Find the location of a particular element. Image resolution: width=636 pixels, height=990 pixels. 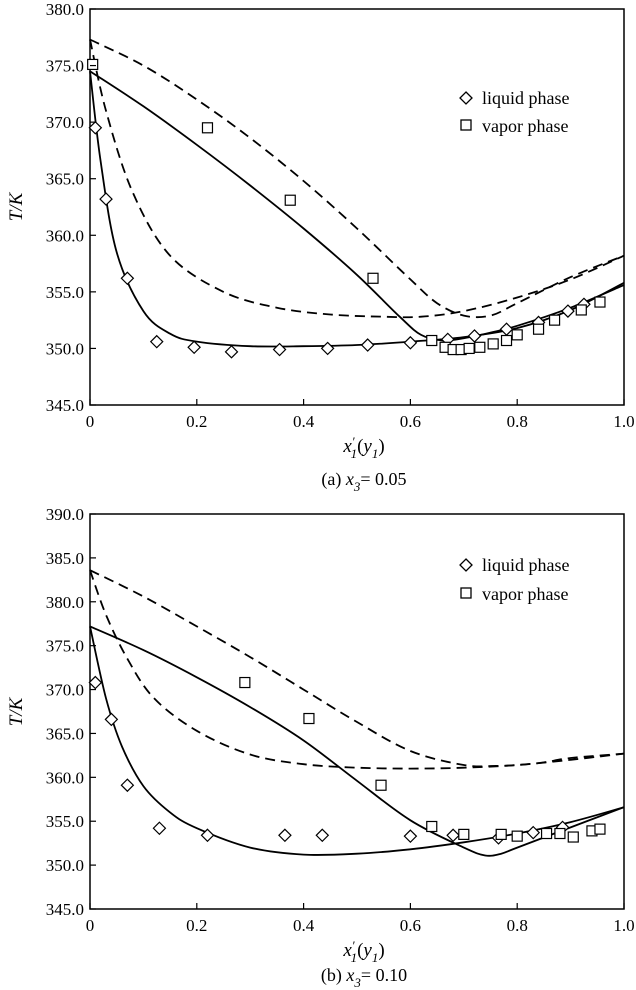

legend-label-liquid: liquid phase is located at coordinates (526, 565).